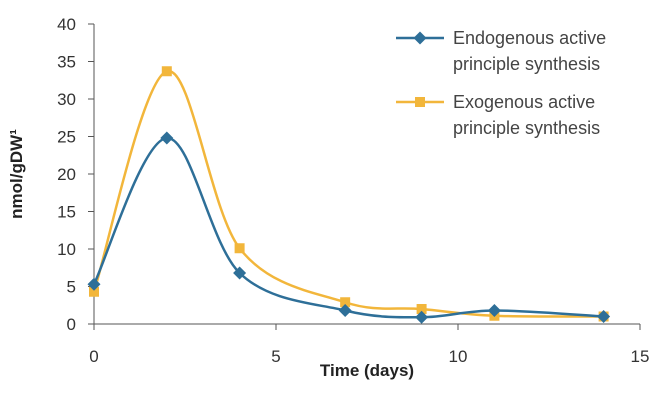 This screenshot has height=410, width=658. I want to click on y-tick-label: 35, so click(66, 62).